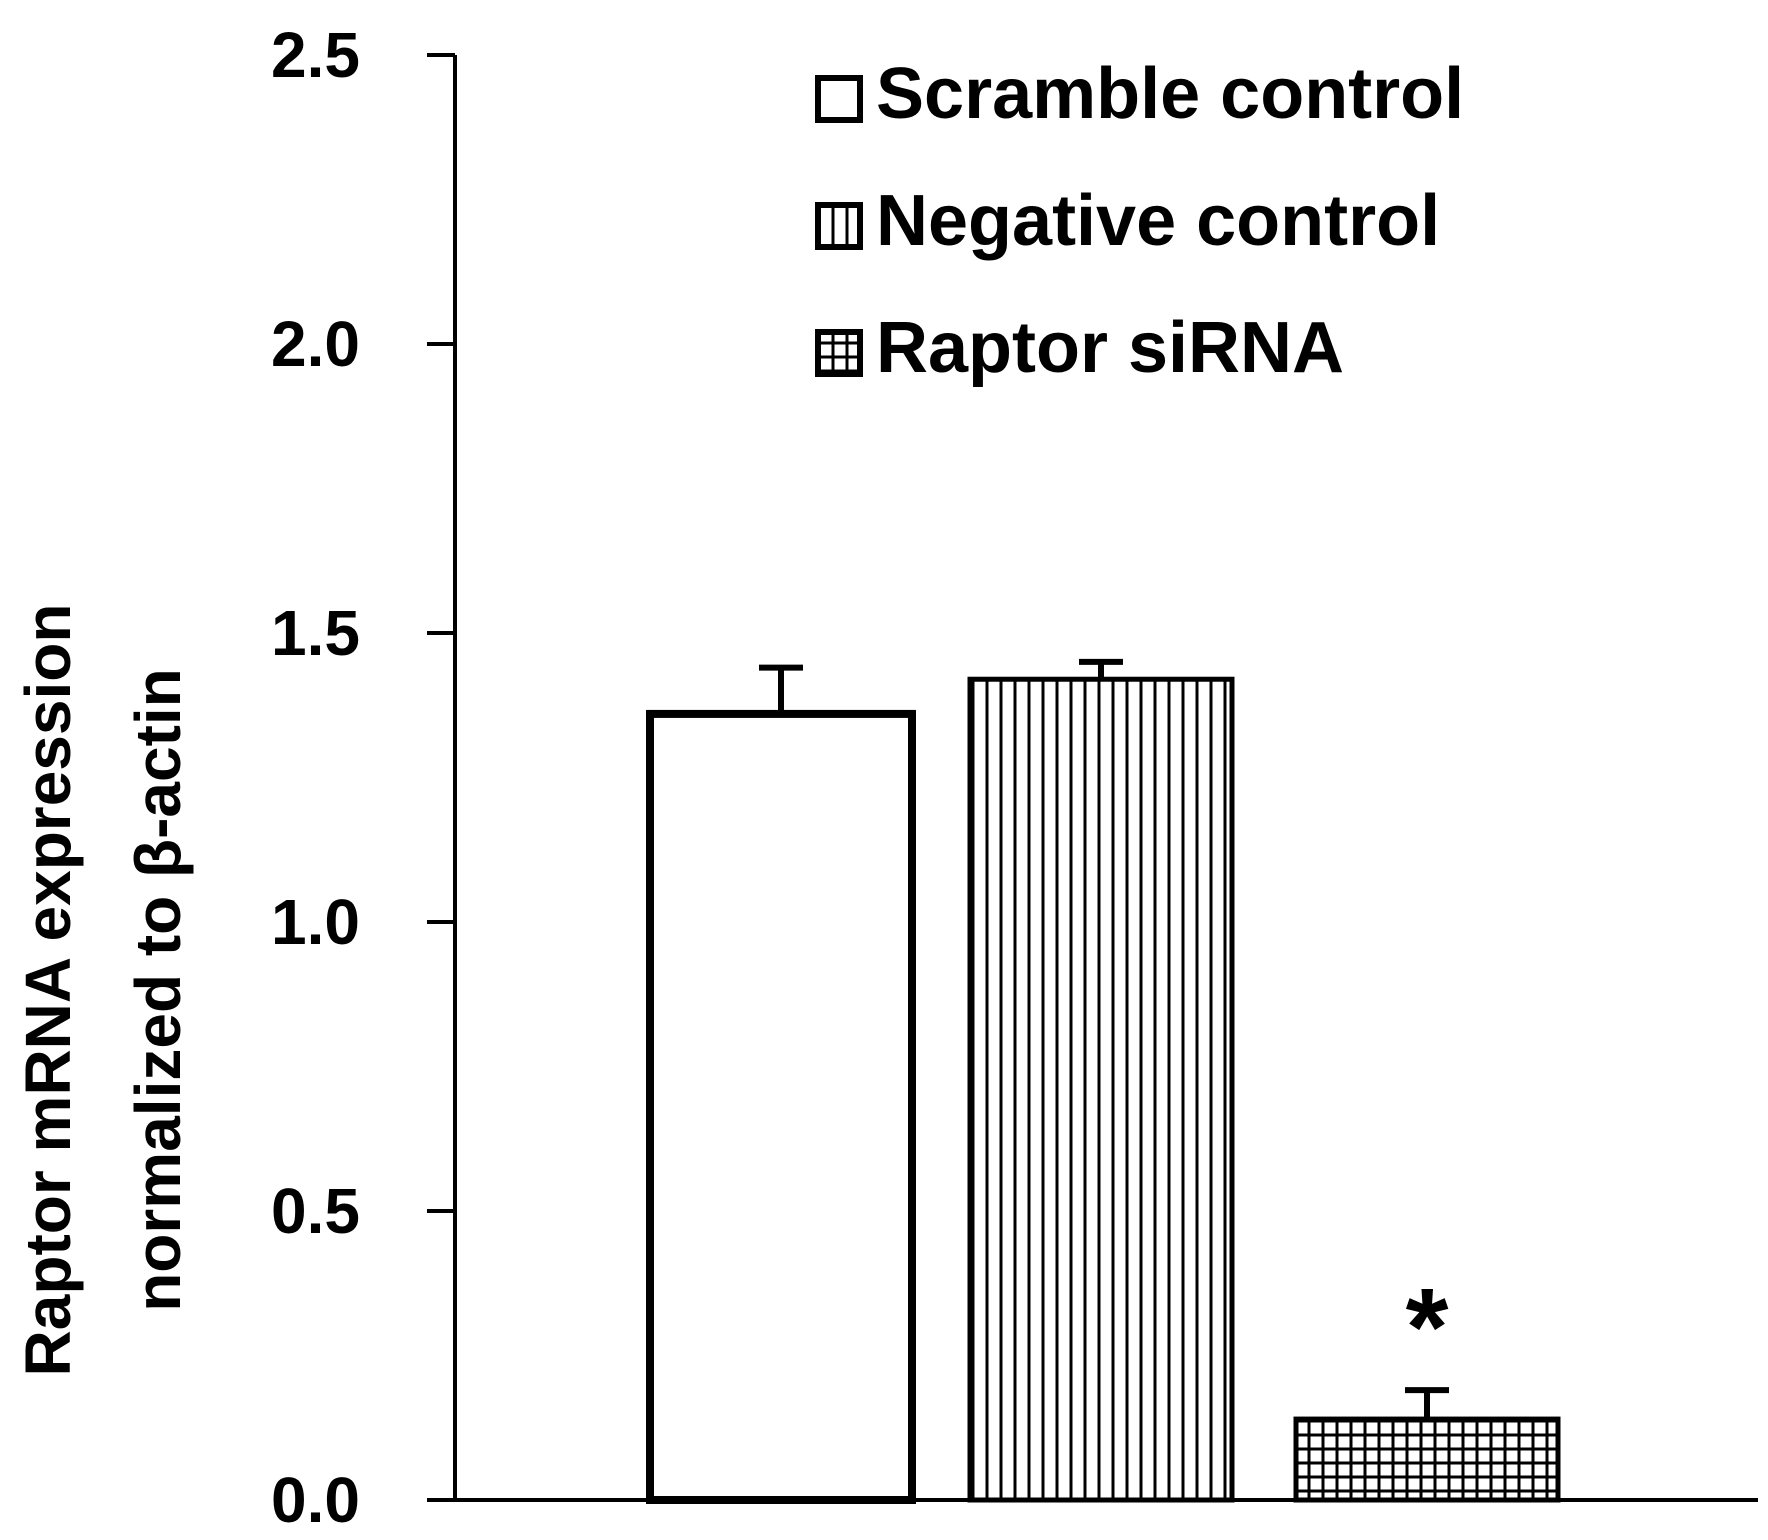 The height and width of the screenshot is (1540, 1768). Describe the element at coordinates (1170, 94) in the screenshot. I see `legend-label: Scramble control` at that location.